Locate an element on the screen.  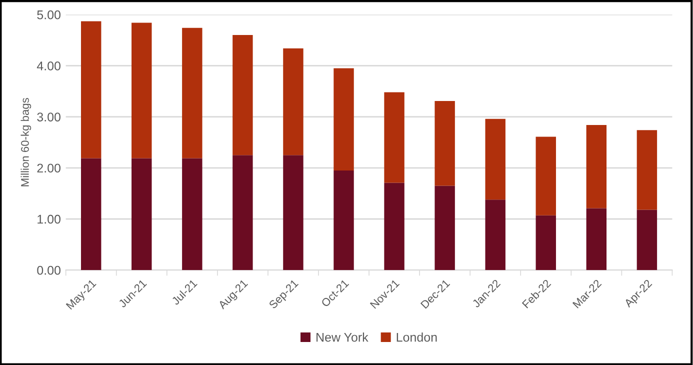
y-axis-title: Million 60-kg bags is located at coordinates (26, 142).